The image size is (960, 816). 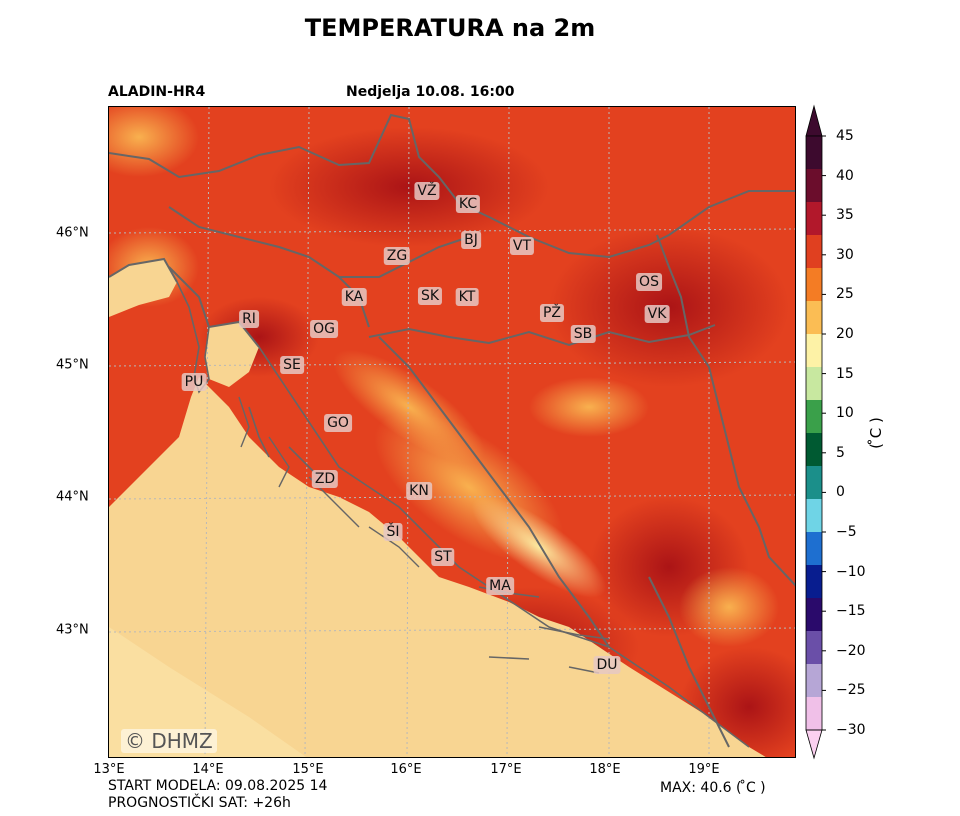 What do you see at coordinates (430, 296) in the screenshot?
I see `city-label: SK` at bounding box center [430, 296].